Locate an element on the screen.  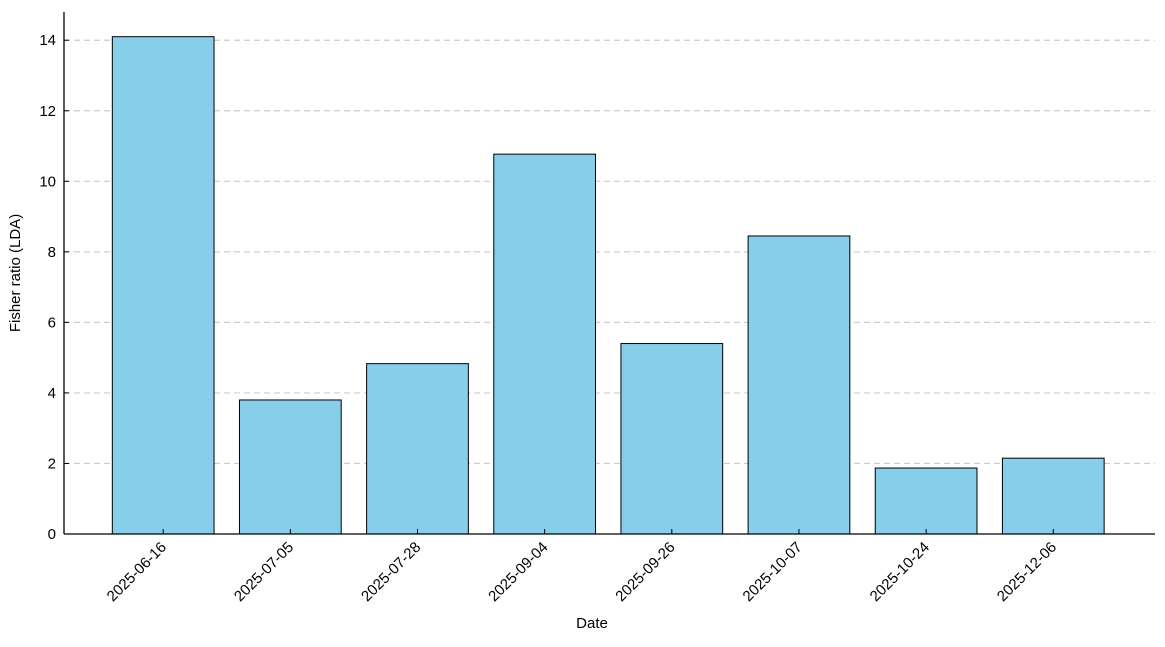
x-tick-label: 2025-06-16 is located at coordinates (137, 572).